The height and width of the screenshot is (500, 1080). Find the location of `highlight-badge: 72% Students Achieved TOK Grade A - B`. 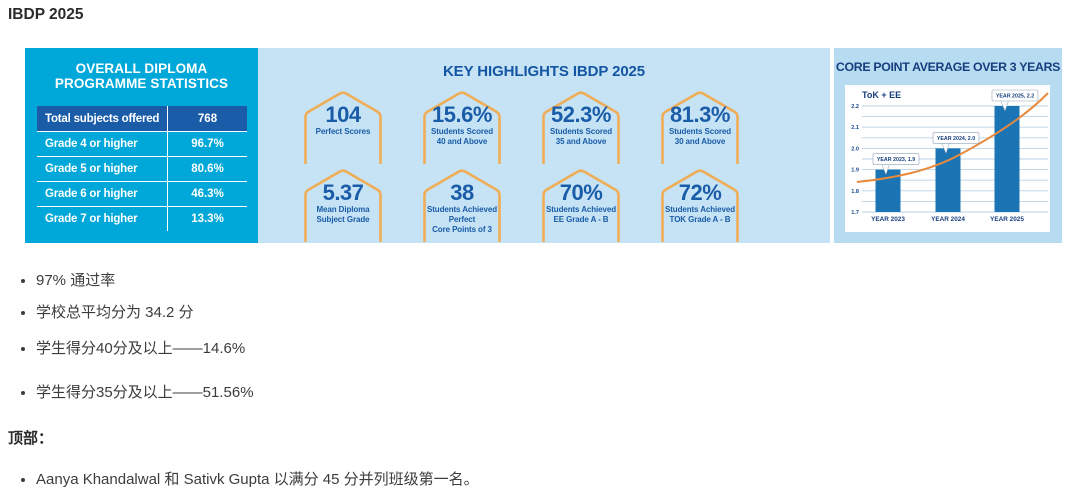

highlight-badge: 72% Students Achieved TOK Grade A - B is located at coordinates (700, 204).